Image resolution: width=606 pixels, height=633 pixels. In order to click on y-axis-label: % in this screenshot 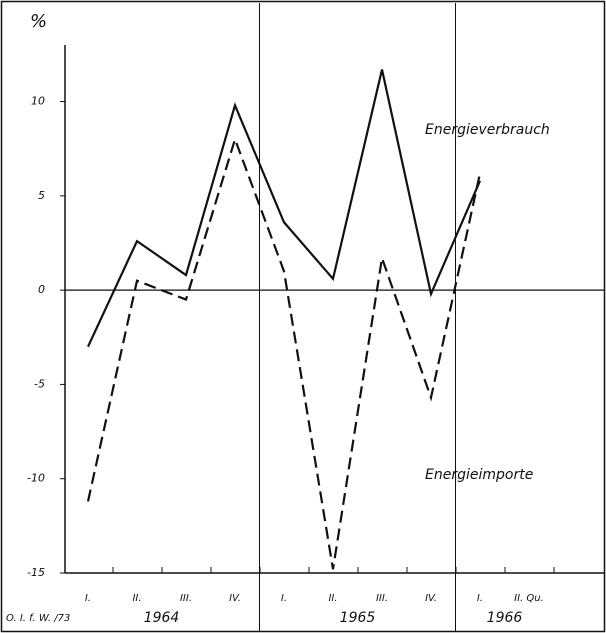, I will do `click(38, 21)`.